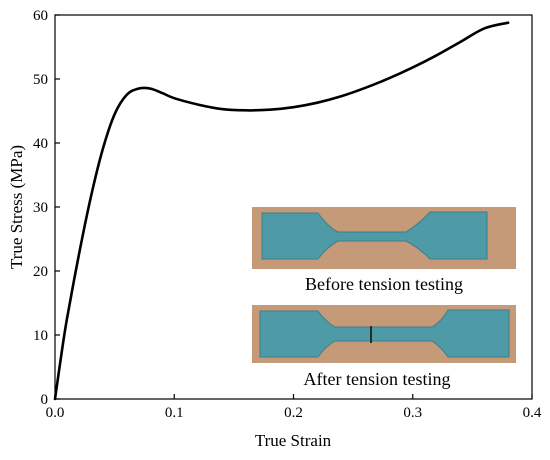 The image size is (550, 460). I want to click on x-axis-ticks: 0.0 0.1 0.2 0.3 0.4, so click(294, 407).